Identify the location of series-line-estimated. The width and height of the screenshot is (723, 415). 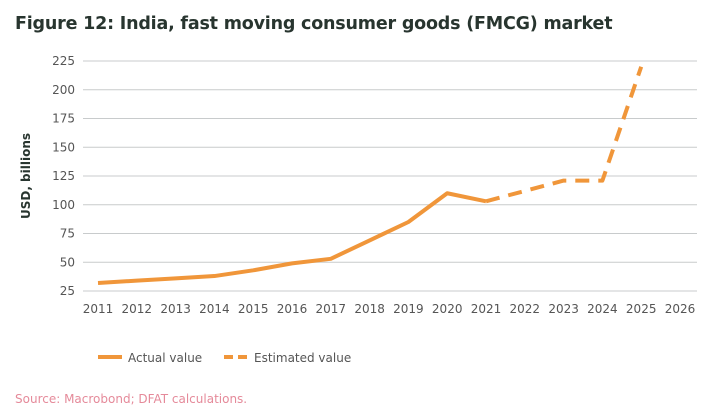
(564, 135).